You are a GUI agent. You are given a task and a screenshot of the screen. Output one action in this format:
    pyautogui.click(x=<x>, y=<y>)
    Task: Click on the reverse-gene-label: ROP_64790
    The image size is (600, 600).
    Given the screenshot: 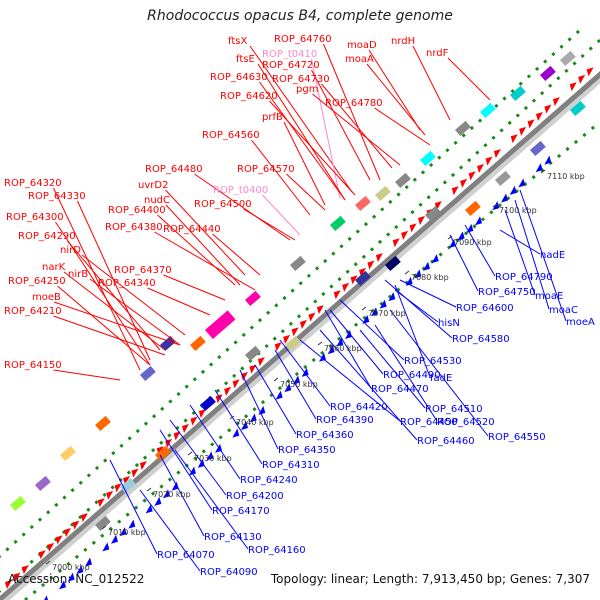 What is the action you would take?
    pyautogui.click(x=524, y=277)
    